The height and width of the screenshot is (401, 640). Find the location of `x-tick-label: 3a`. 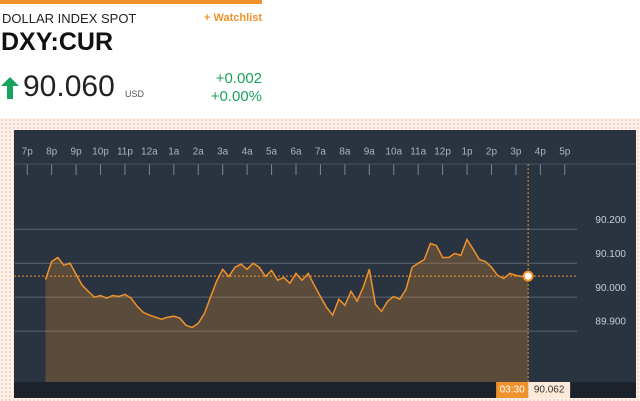

x-tick-label: 3a is located at coordinates (223, 152).